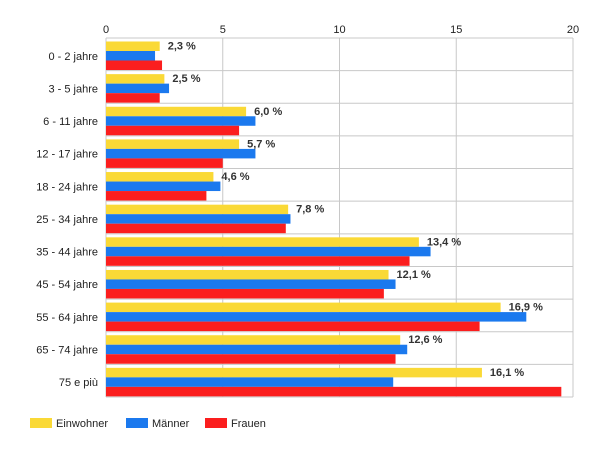  Describe the element at coordinates (67, 187) in the screenshot. I see `category-label: 18 - 24 jahre` at that location.